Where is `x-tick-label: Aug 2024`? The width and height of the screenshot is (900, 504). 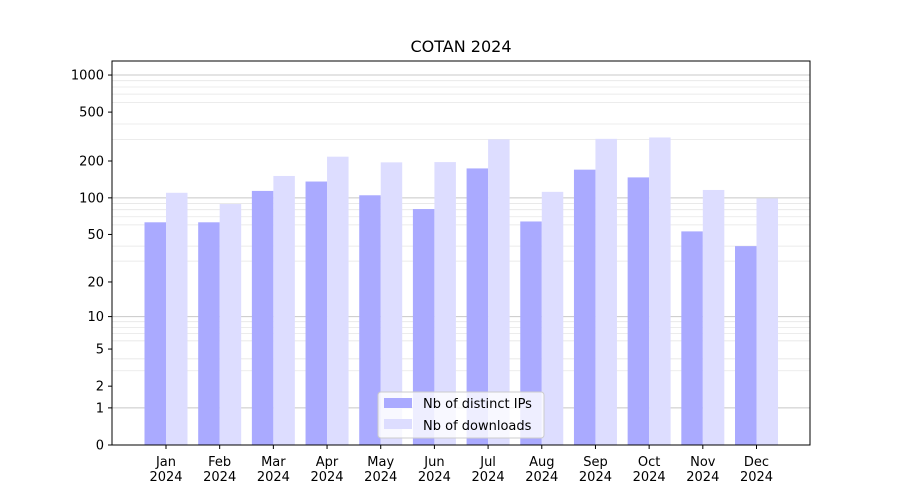 x-tick-label: Aug 2024 is located at coordinates (541, 470).